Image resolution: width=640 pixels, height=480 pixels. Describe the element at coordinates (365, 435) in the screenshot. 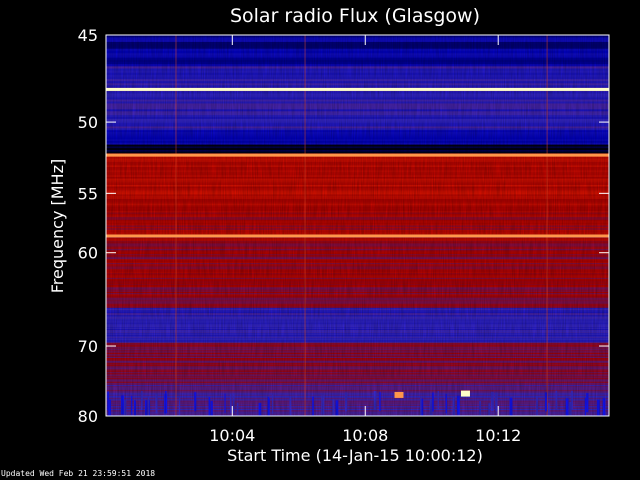

I see `x-tick-label: 10:08` at that location.